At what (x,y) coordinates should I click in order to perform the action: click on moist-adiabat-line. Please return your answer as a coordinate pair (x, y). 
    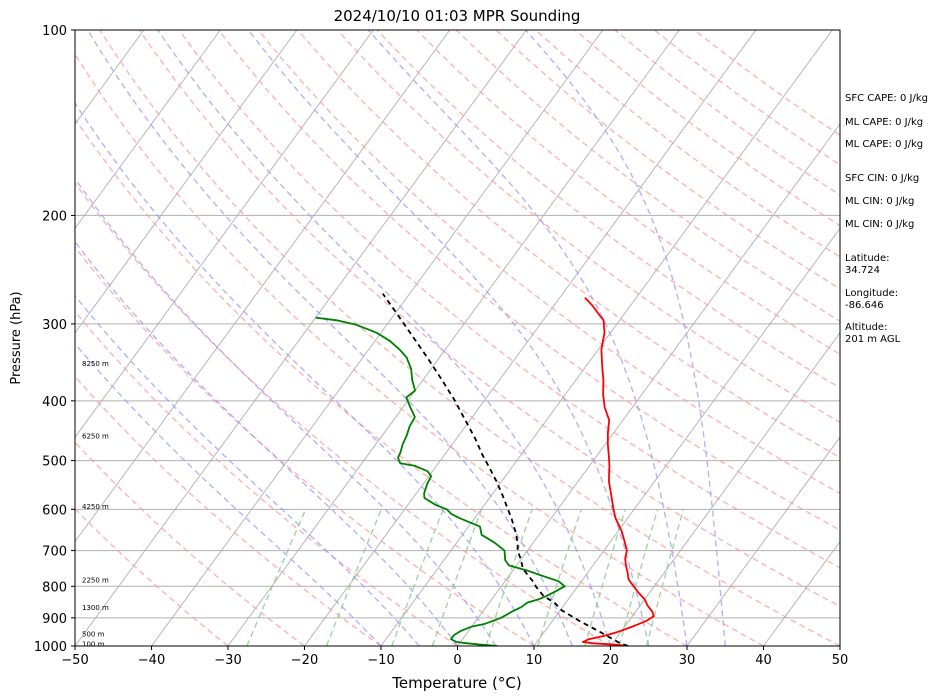
    Looking at the image, I should click on (228, 494).